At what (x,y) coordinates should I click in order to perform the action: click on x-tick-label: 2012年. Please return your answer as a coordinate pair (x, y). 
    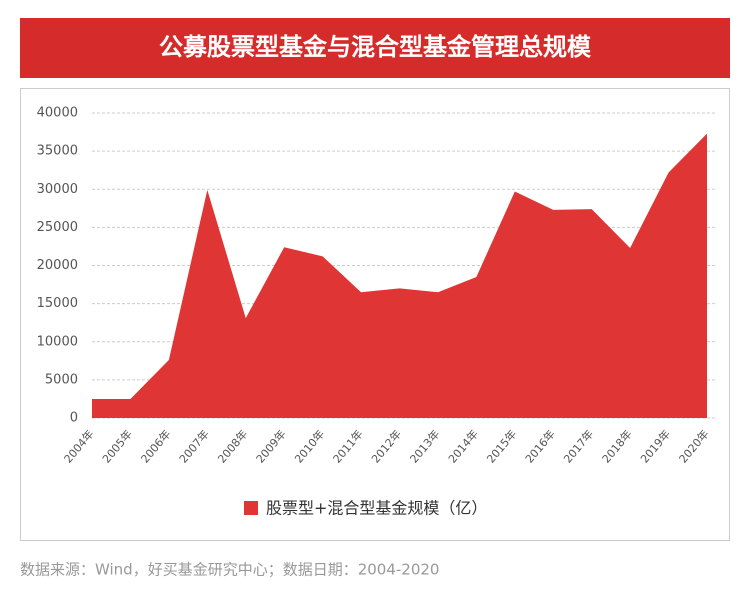
    Looking at the image, I should click on (386, 446).